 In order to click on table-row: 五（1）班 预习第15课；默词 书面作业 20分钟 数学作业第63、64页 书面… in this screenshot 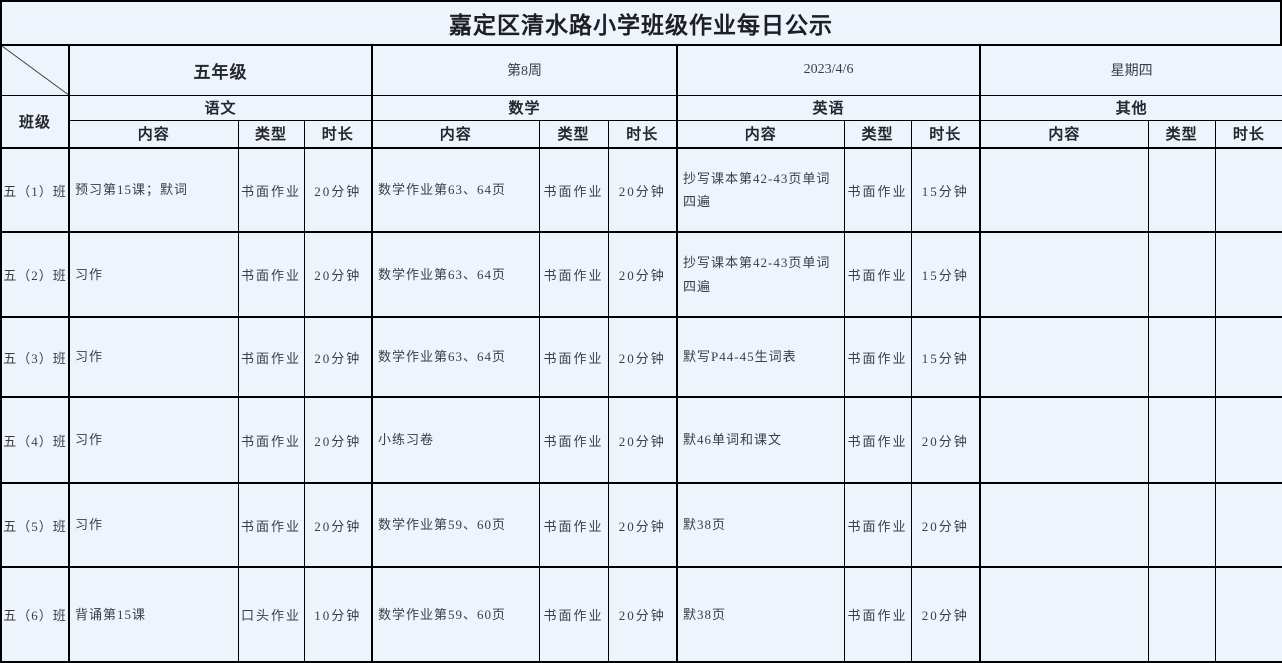, I will do `click(641, 190)`.